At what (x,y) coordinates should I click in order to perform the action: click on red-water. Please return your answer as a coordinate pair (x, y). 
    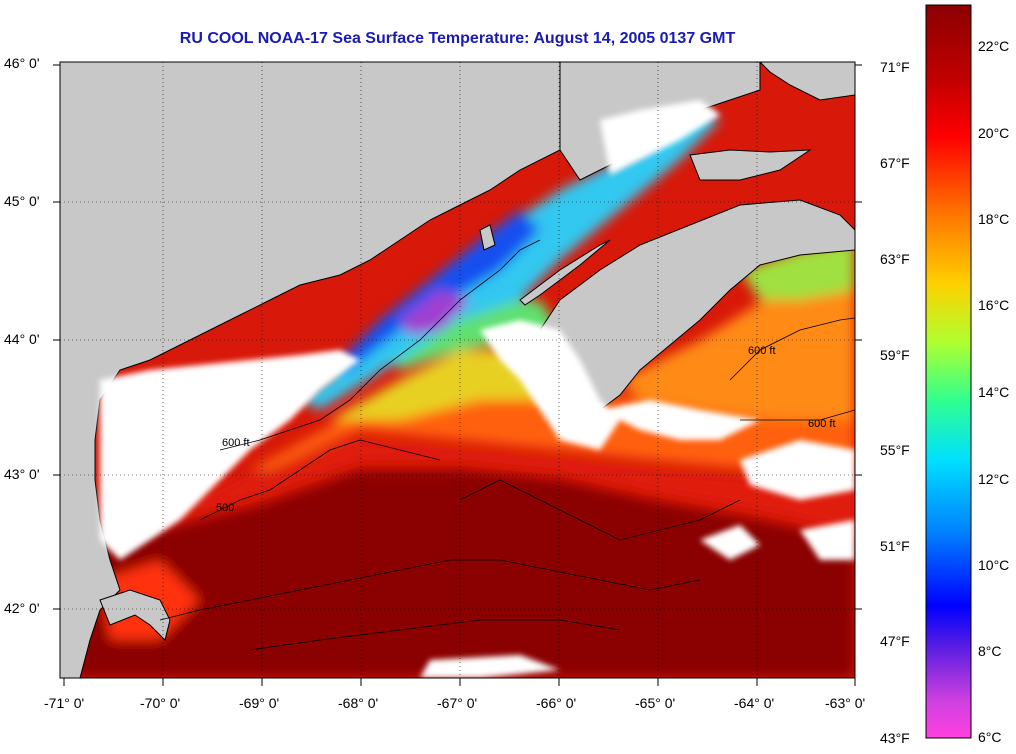
    Looking at the image, I should click on (507, 485).